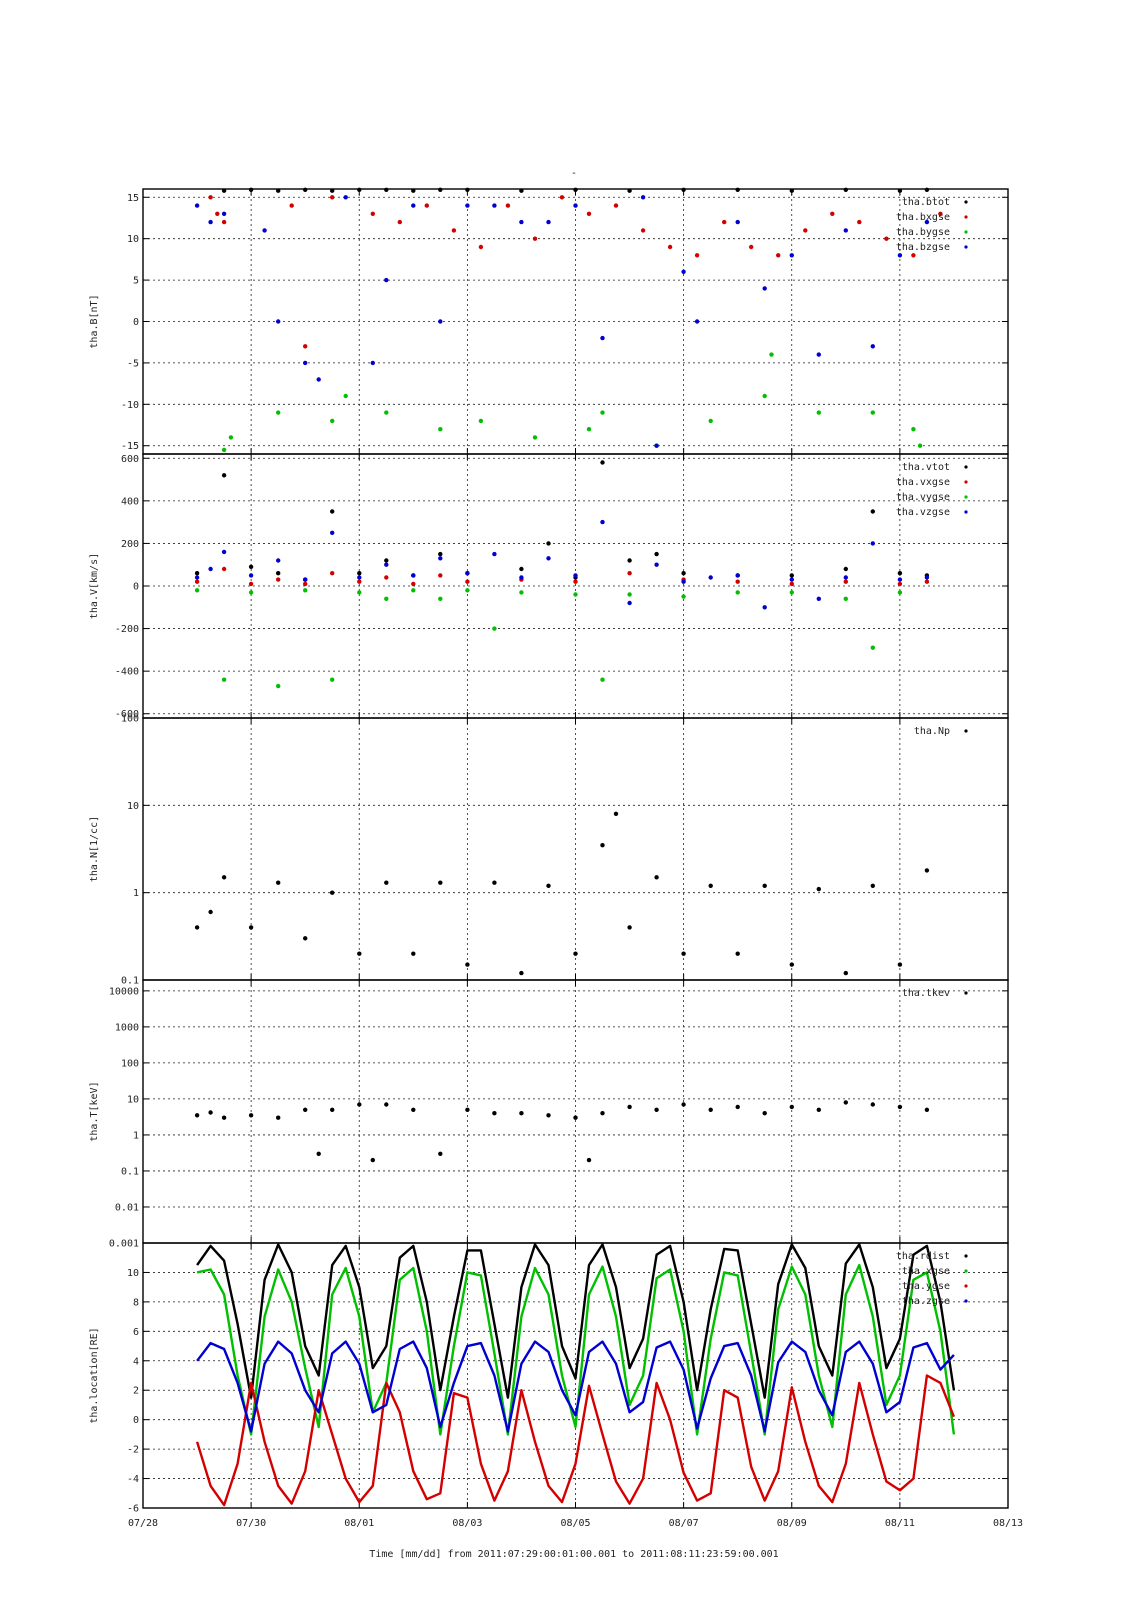  Describe the element at coordinates (124, 991) in the screenshot. I see `y-tick-label: 10000` at that location.